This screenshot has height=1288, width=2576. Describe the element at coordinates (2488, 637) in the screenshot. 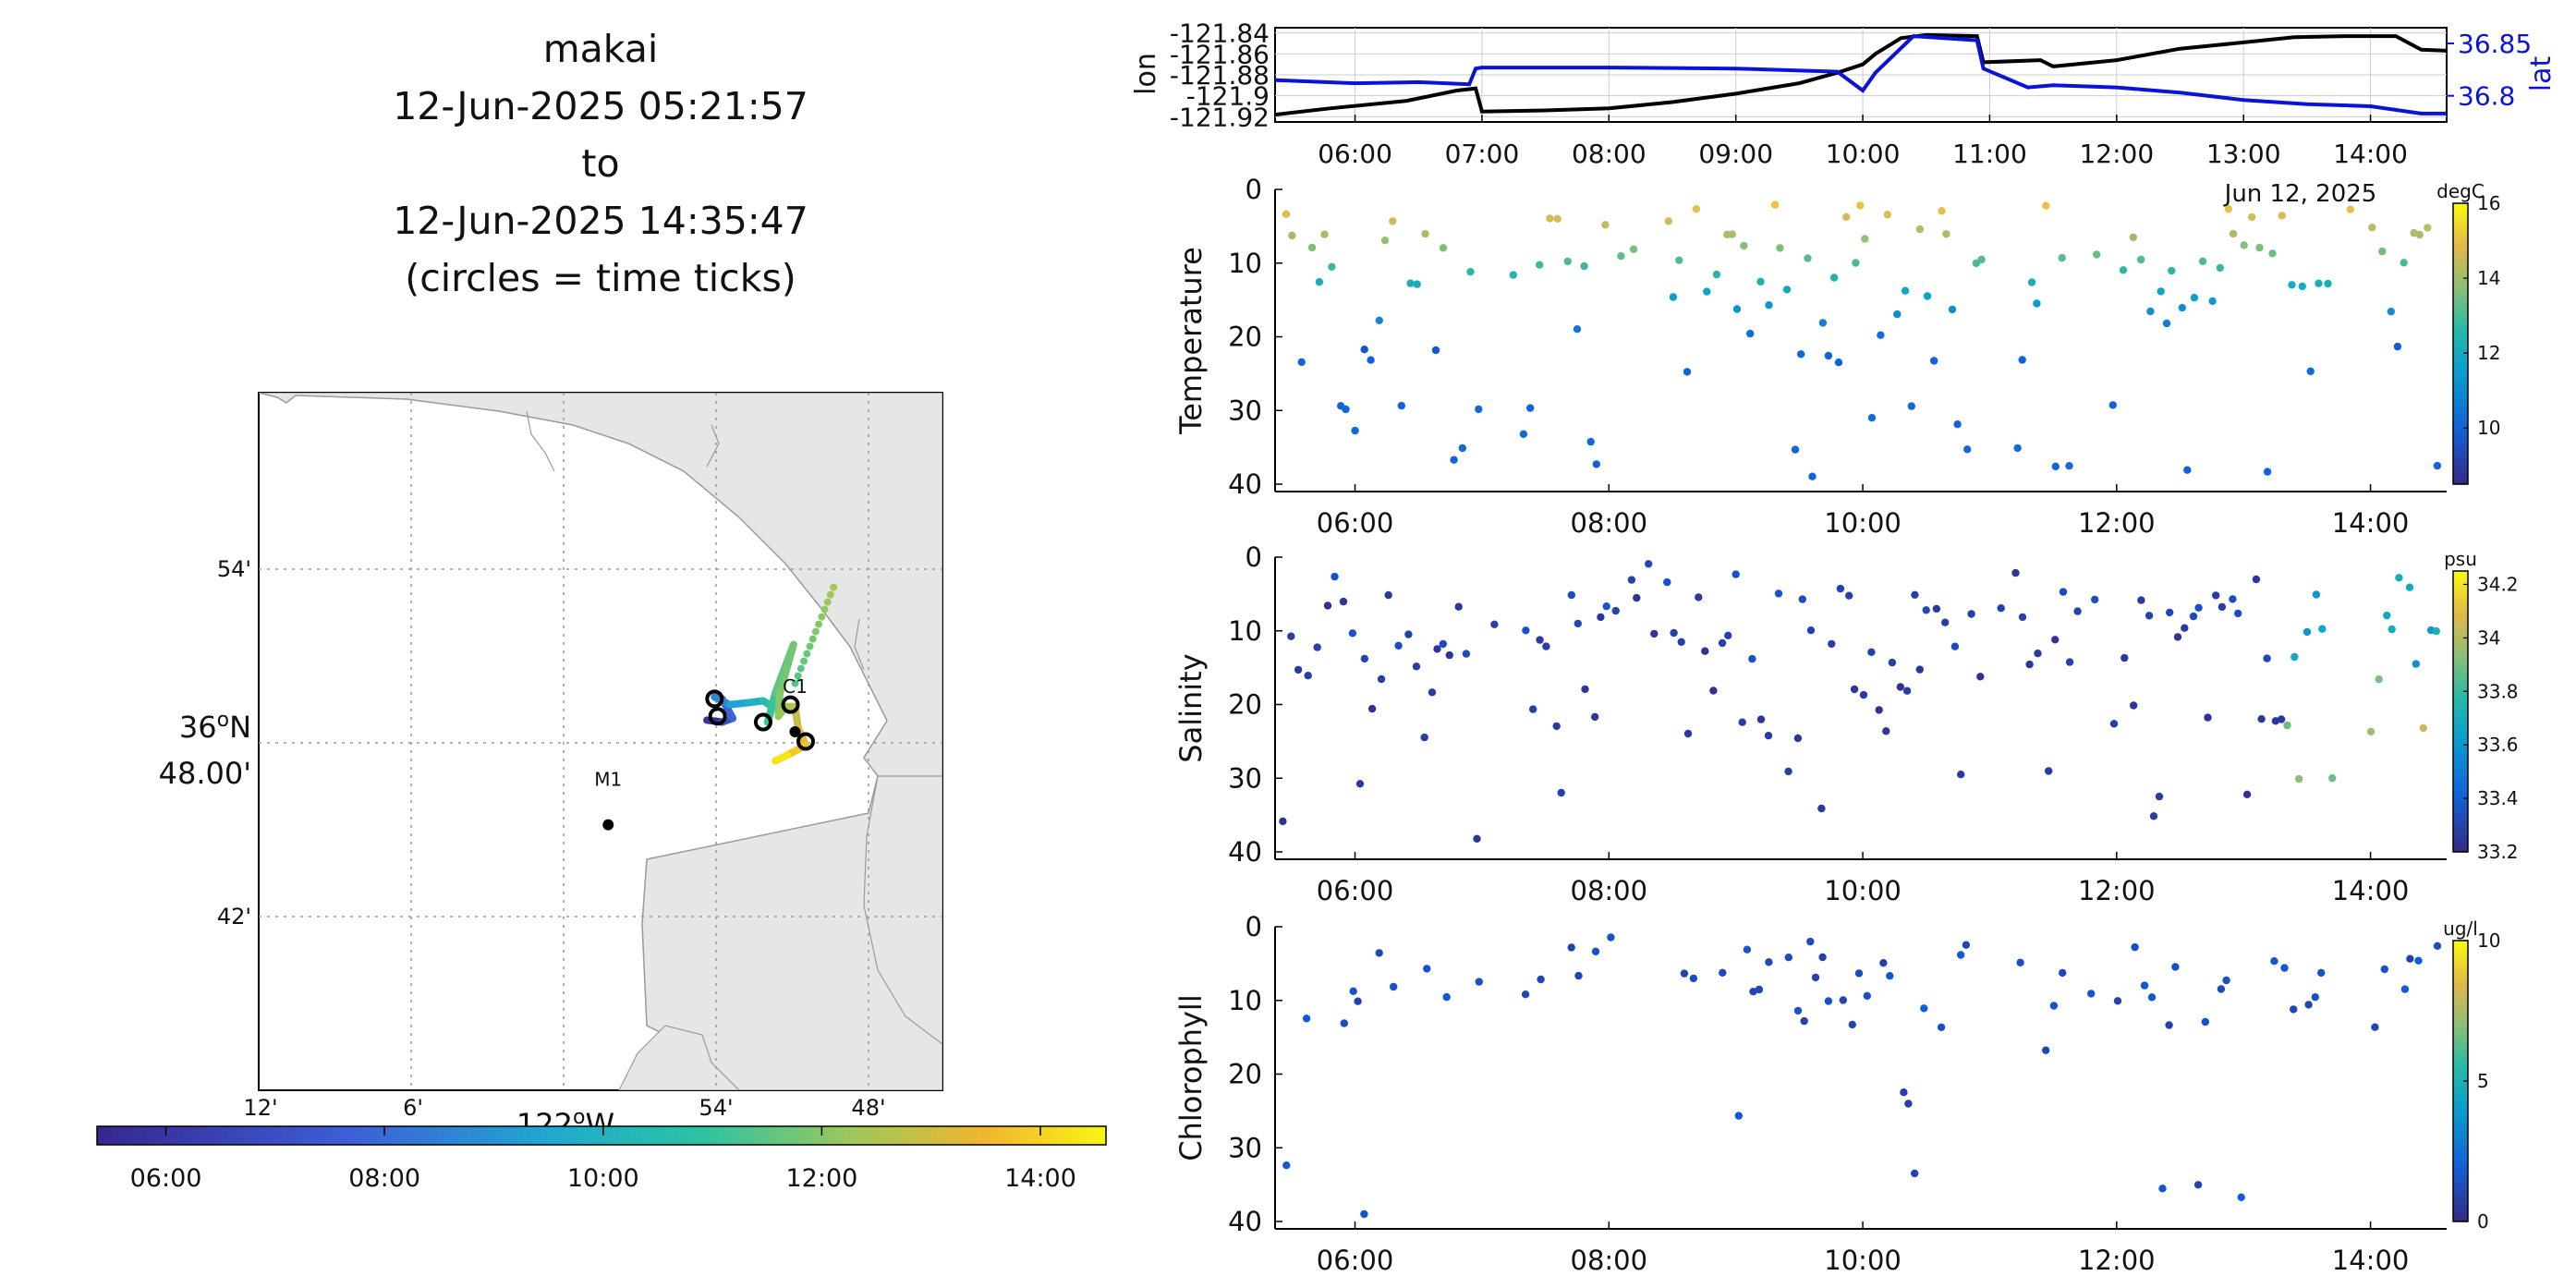

I see `salinity-colorbar-tick-label: 34` at that location.